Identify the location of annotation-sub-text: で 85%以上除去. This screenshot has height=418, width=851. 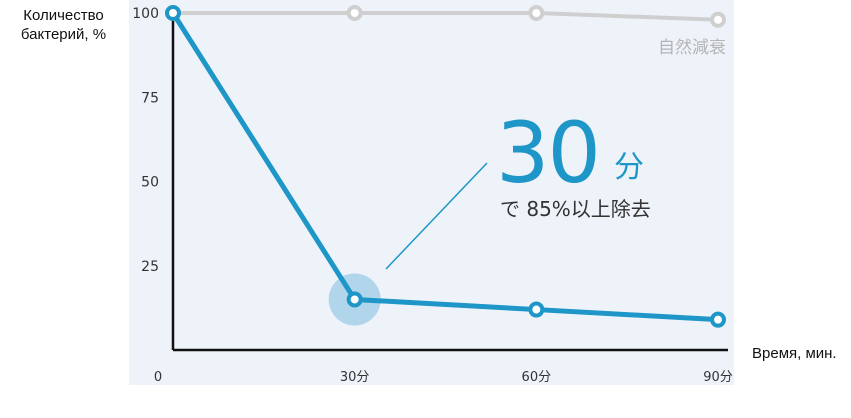
(575, 209).